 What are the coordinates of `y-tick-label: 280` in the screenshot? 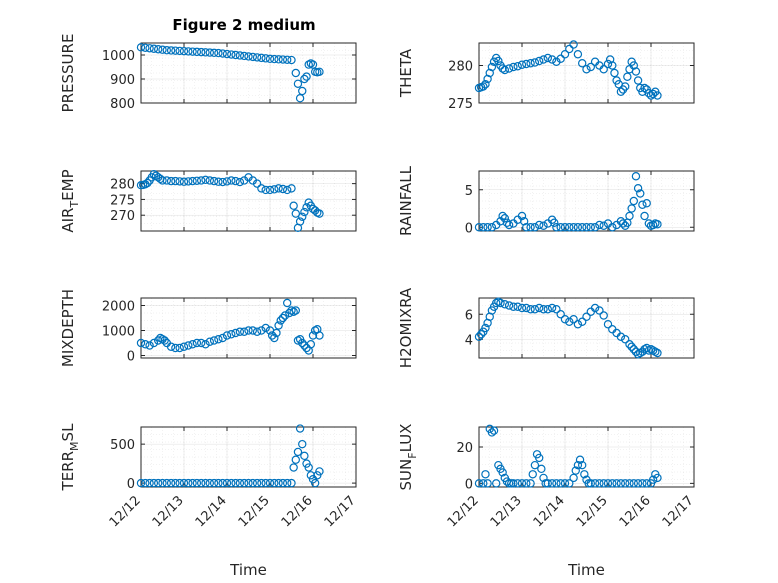 It's located at (122, 185).